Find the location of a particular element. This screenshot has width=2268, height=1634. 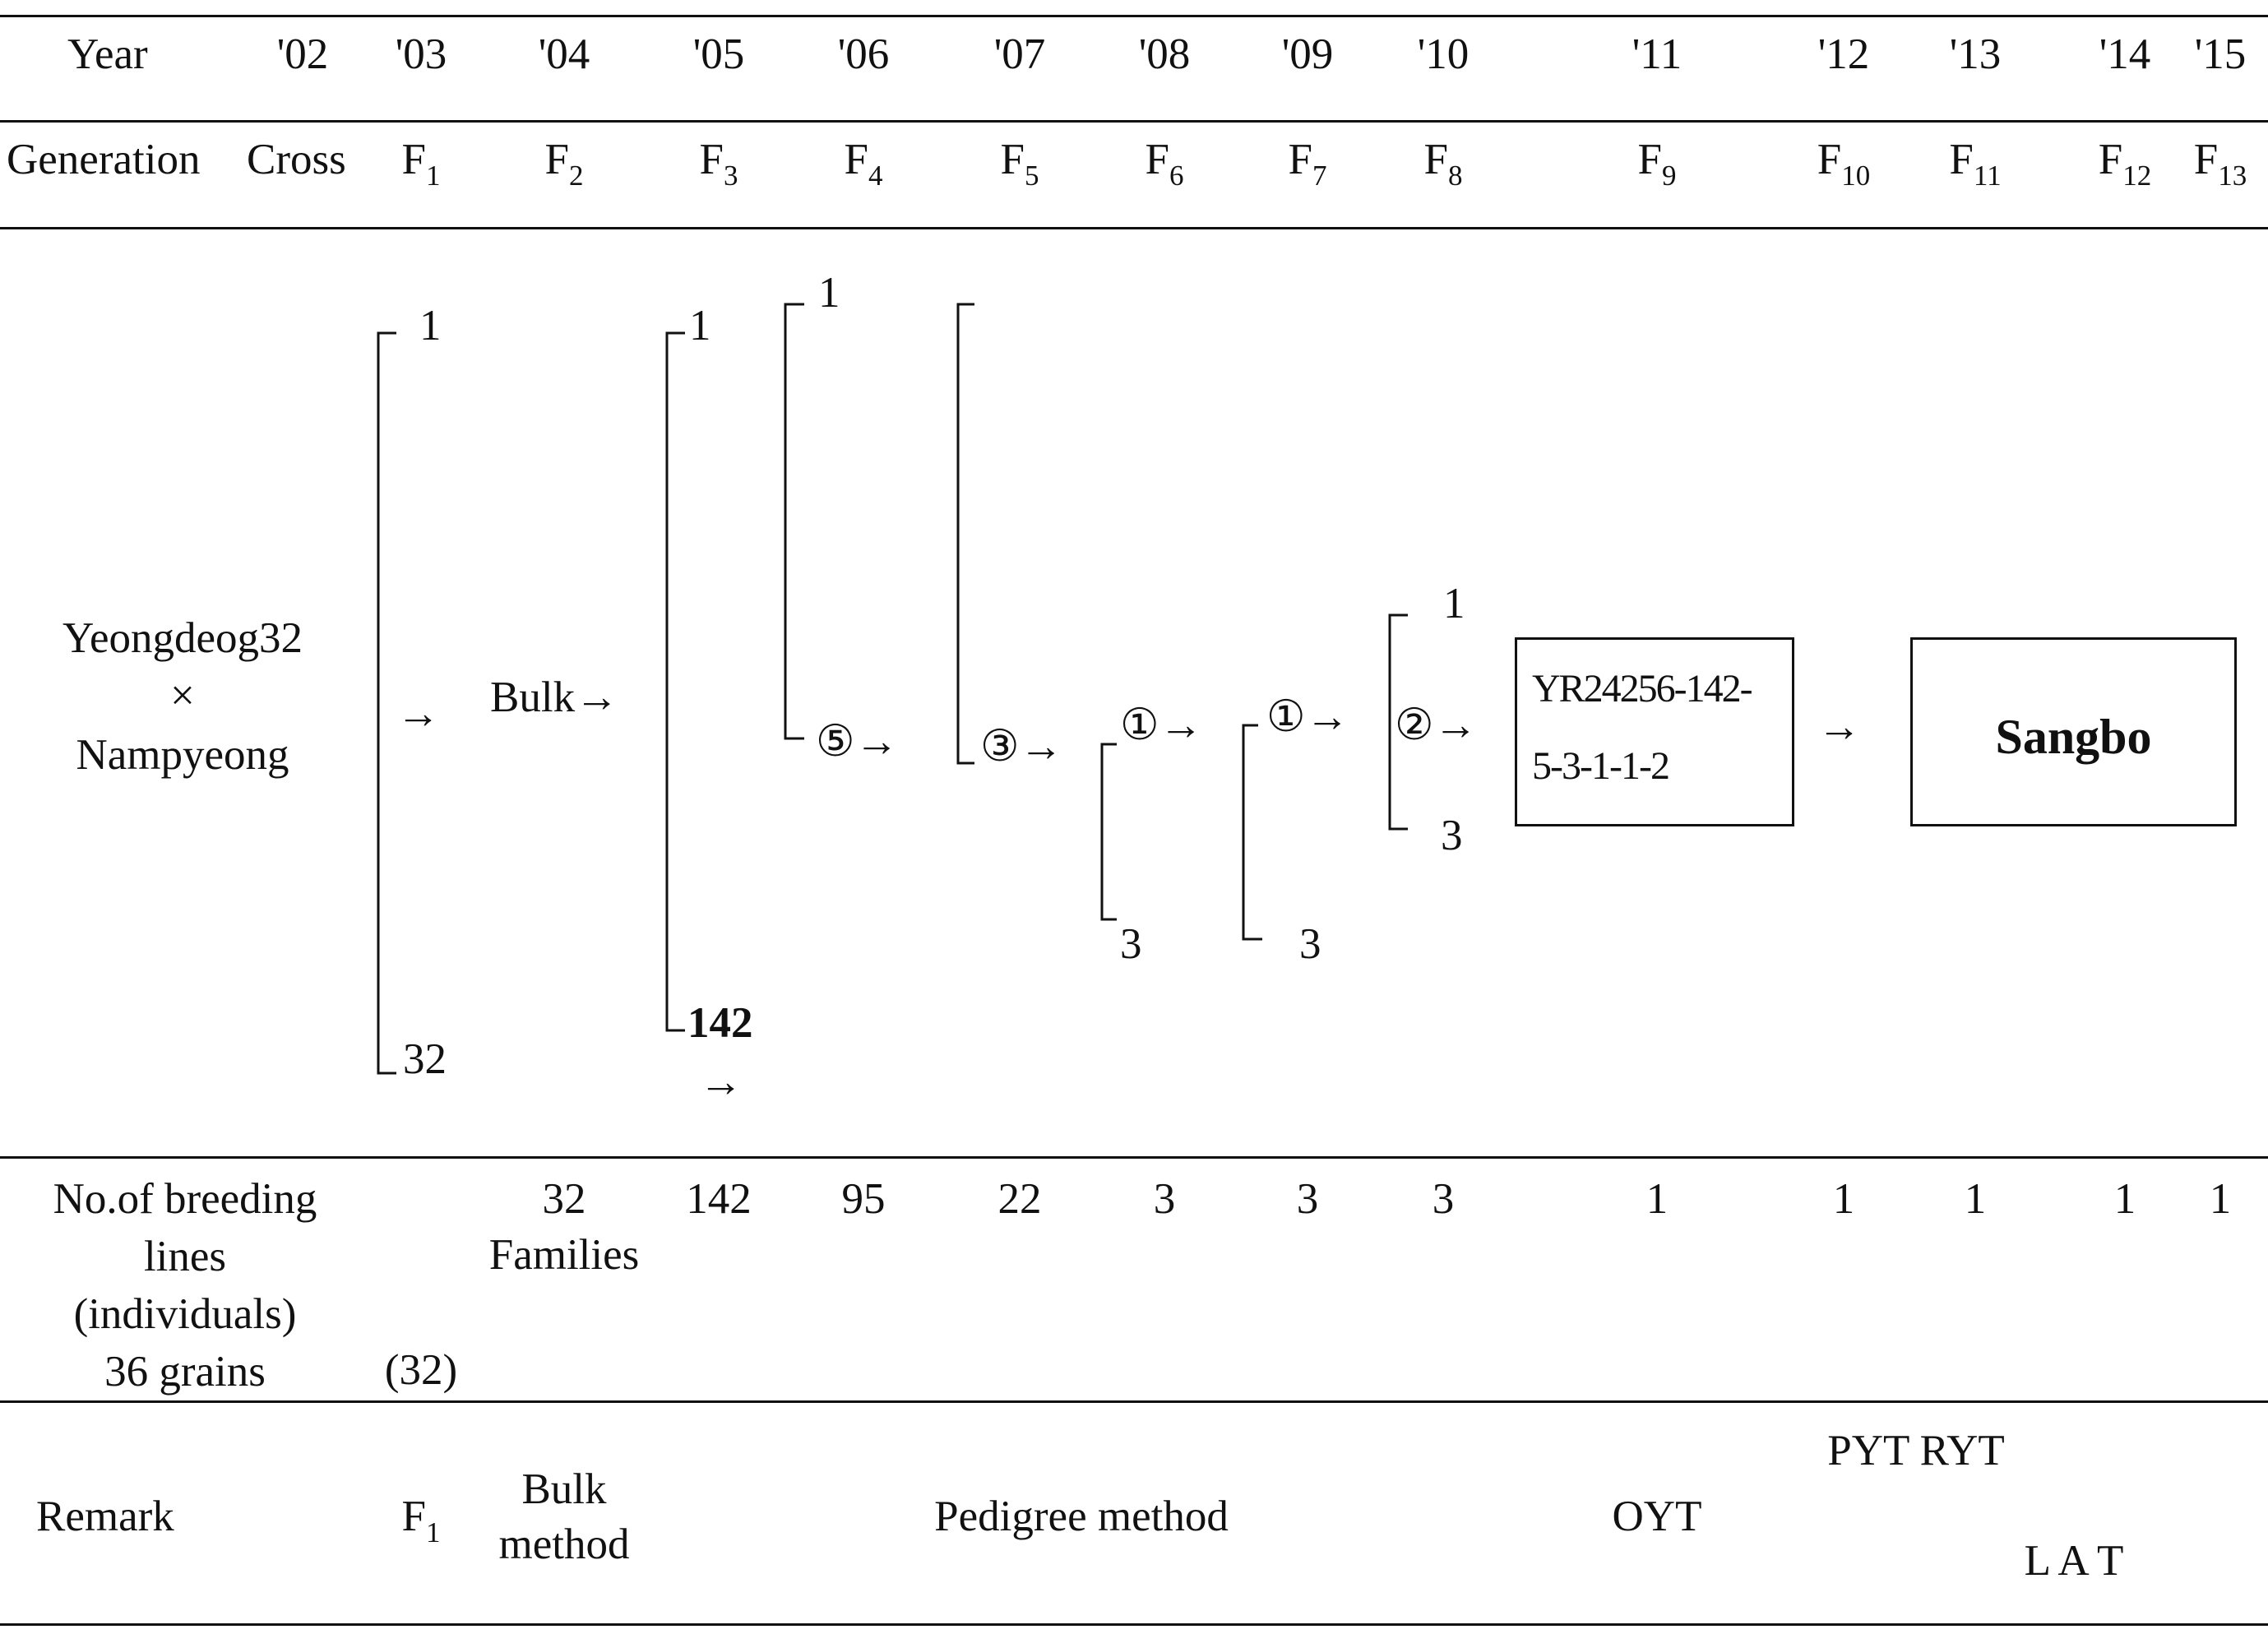

f8-selected-line: ②→ is located at coordinates (1437, 725).